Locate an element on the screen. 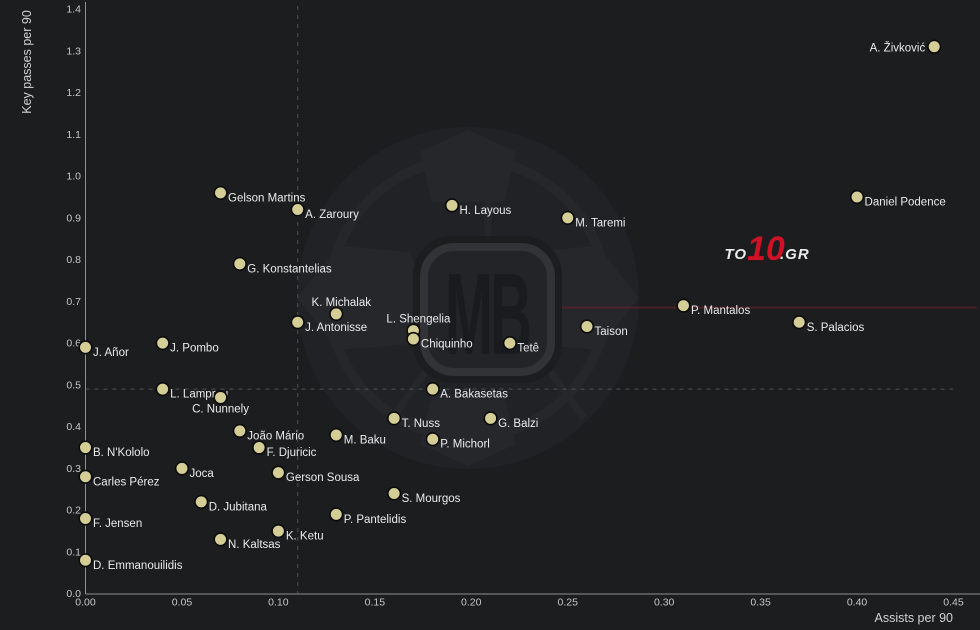  y-tick-label: 0.6 is located at coordinates (73, 344).